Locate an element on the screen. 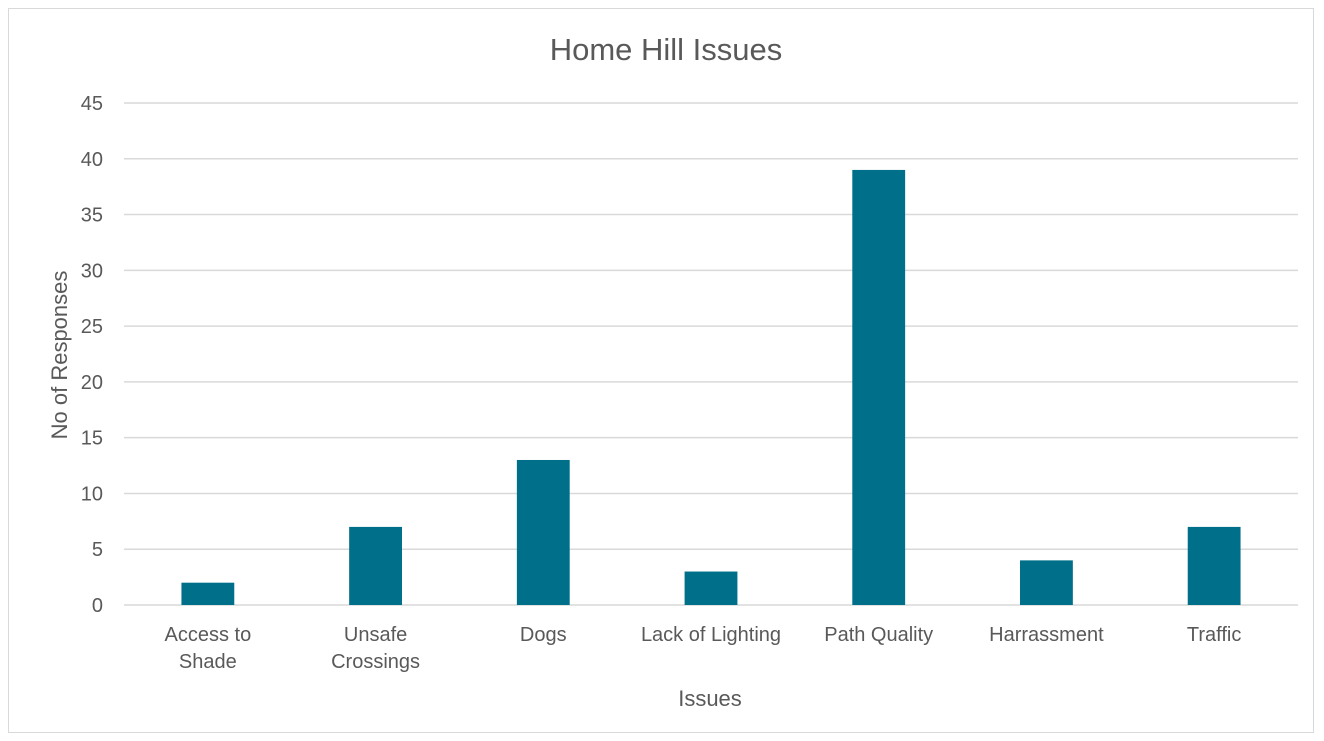 The height and width of the screenshot is (741, 1324). y-axis-title: No of Responses is located at coordinates (59, 355).